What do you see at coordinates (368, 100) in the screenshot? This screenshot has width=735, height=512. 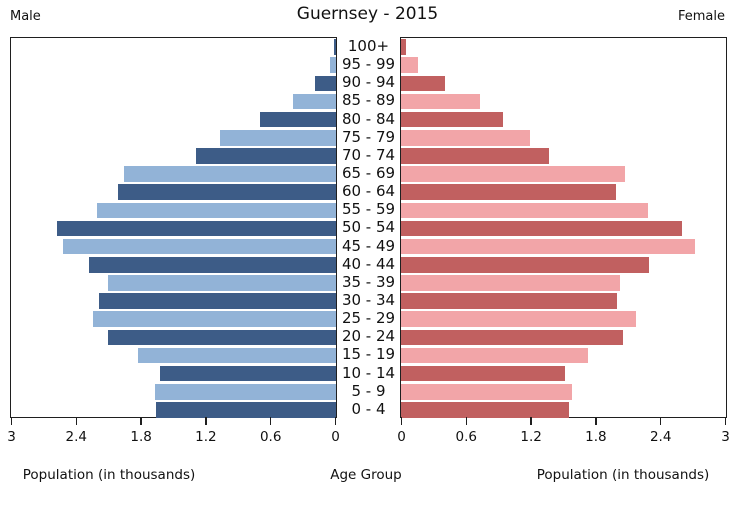 I see `age-group-label-85-89: 85 - 89` at bounding box center [368, 100].